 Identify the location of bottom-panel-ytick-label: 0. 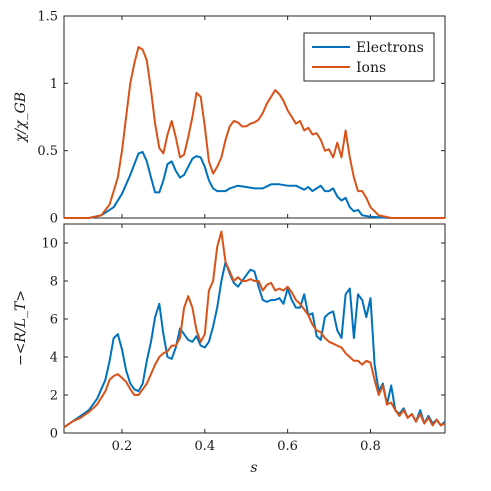
(54, 434).